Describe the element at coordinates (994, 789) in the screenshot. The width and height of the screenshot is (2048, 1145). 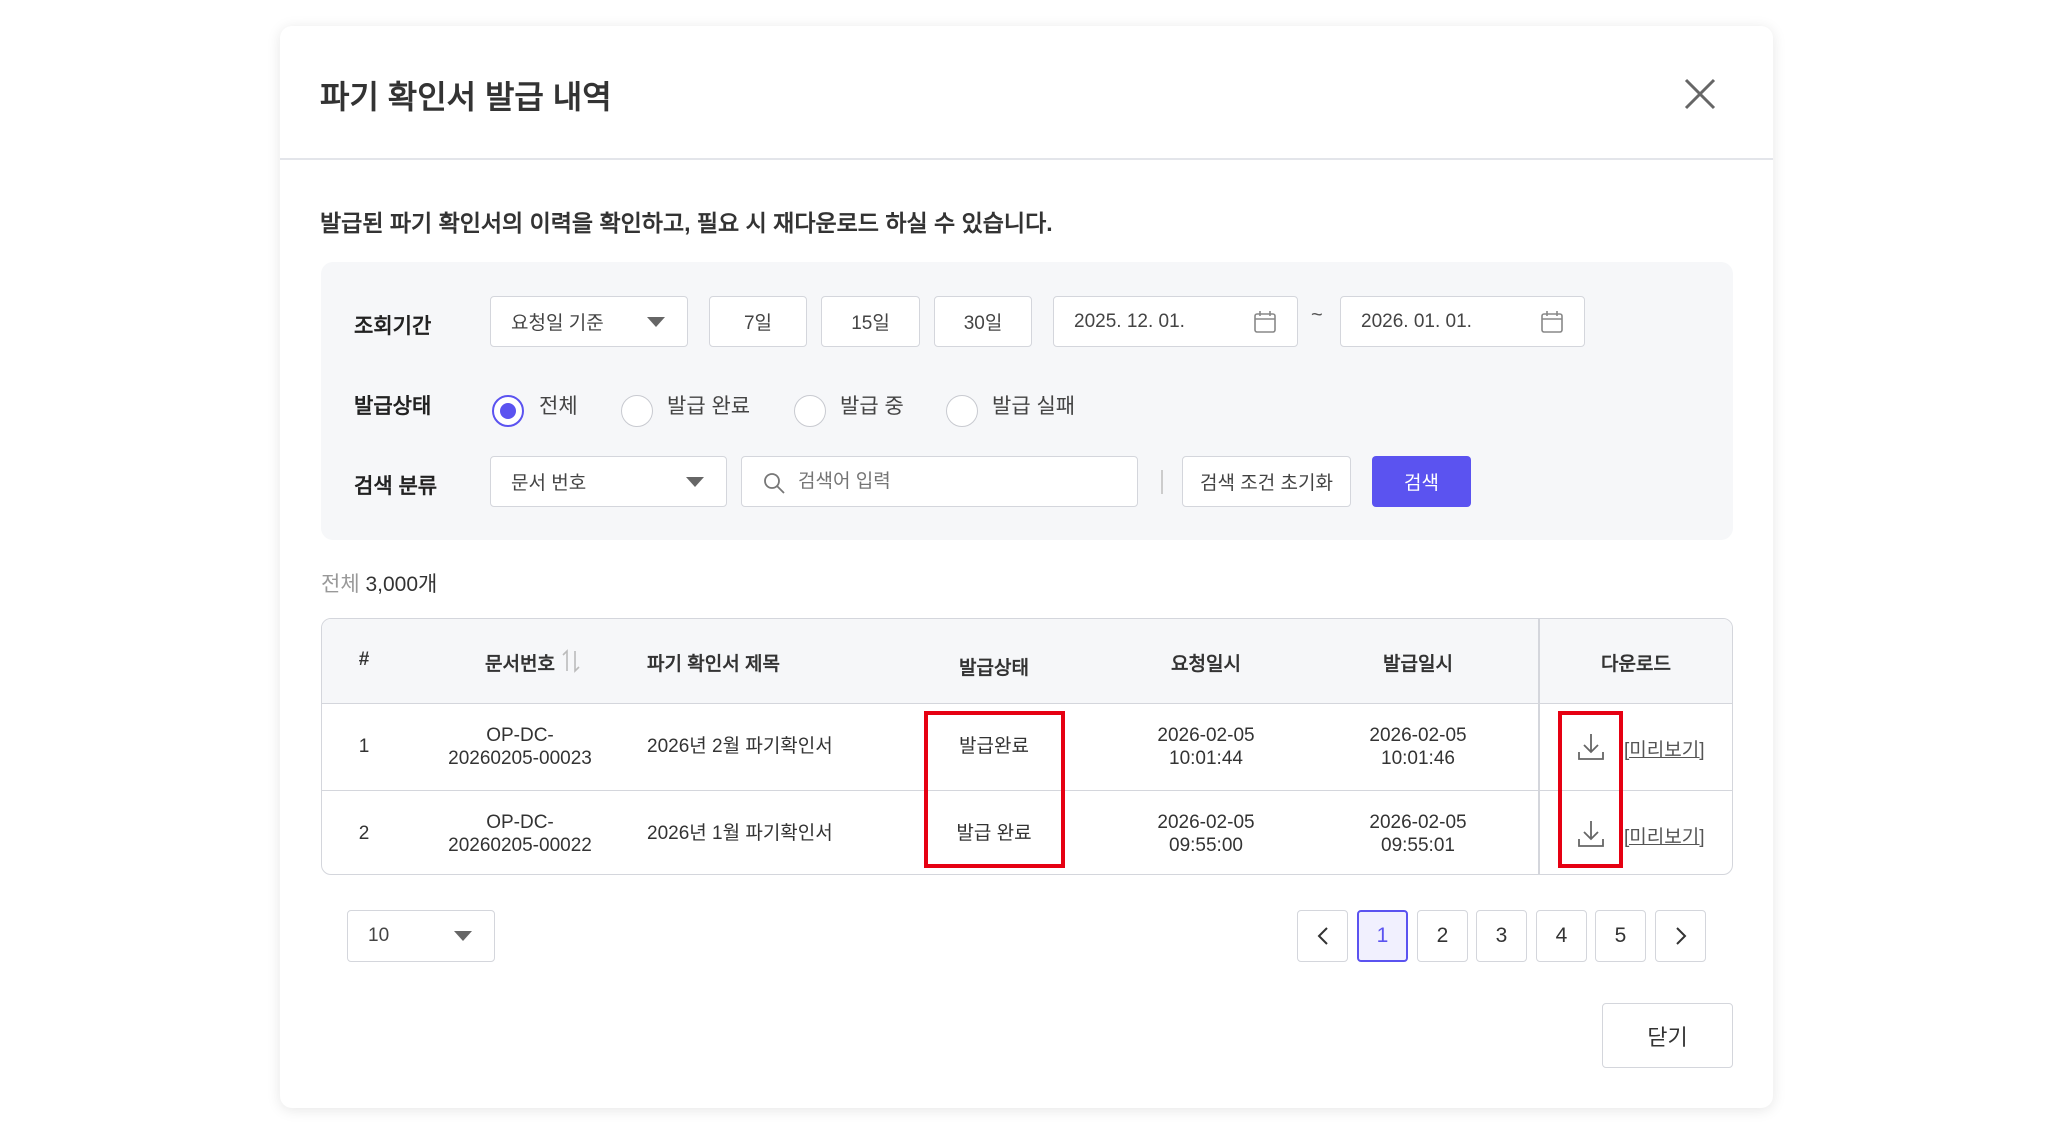
I see `highlight-box-status` at that location.